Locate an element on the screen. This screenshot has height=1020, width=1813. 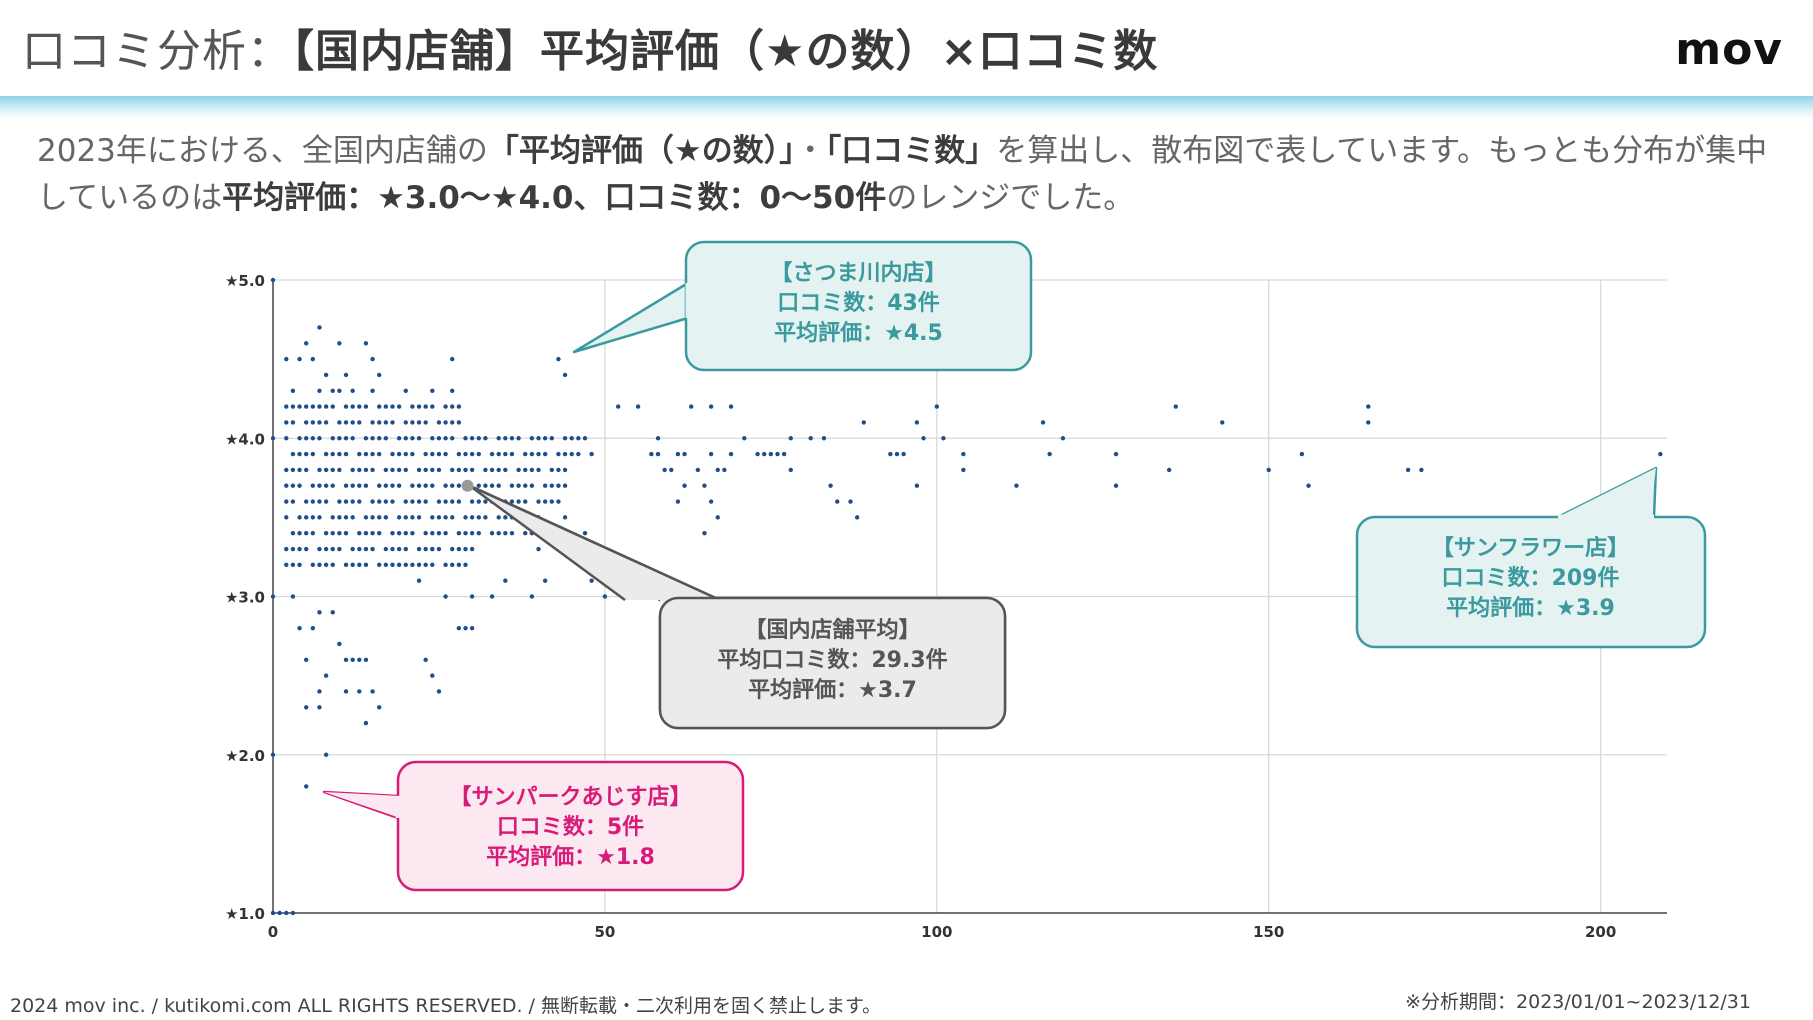
callout-average: 【国内店舗平均】 平均口コミ数：29.3件 平均評価：★3.7 is located at coordinates (832, 661).